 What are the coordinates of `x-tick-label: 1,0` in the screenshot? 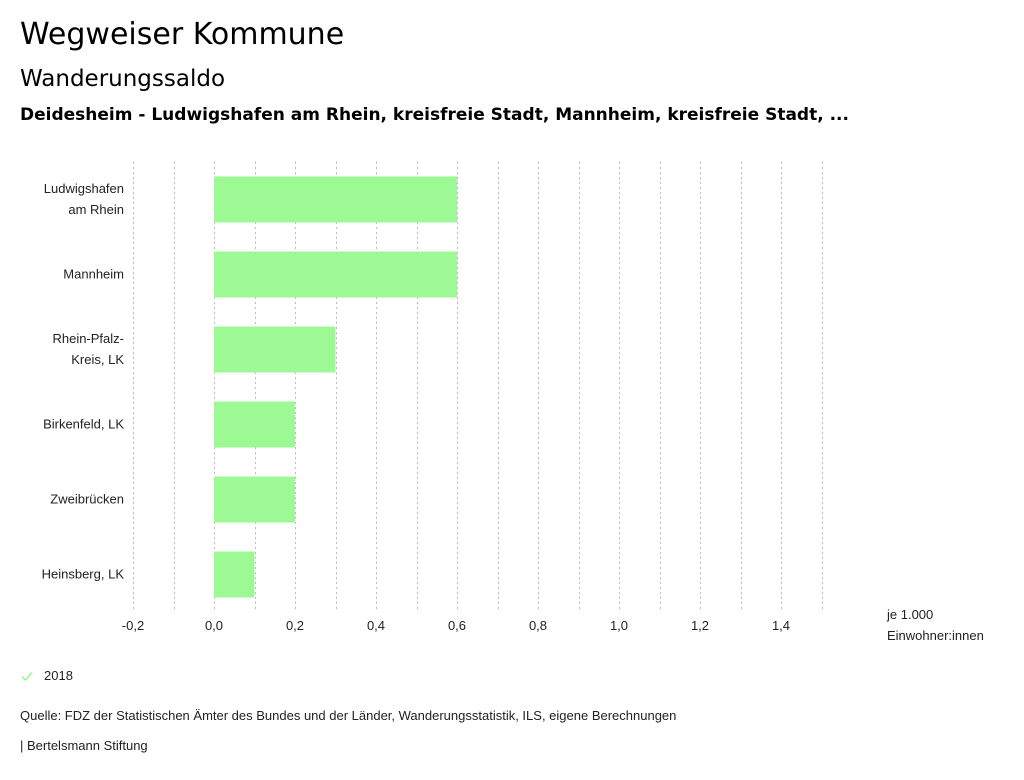 It's located at (619, 625).